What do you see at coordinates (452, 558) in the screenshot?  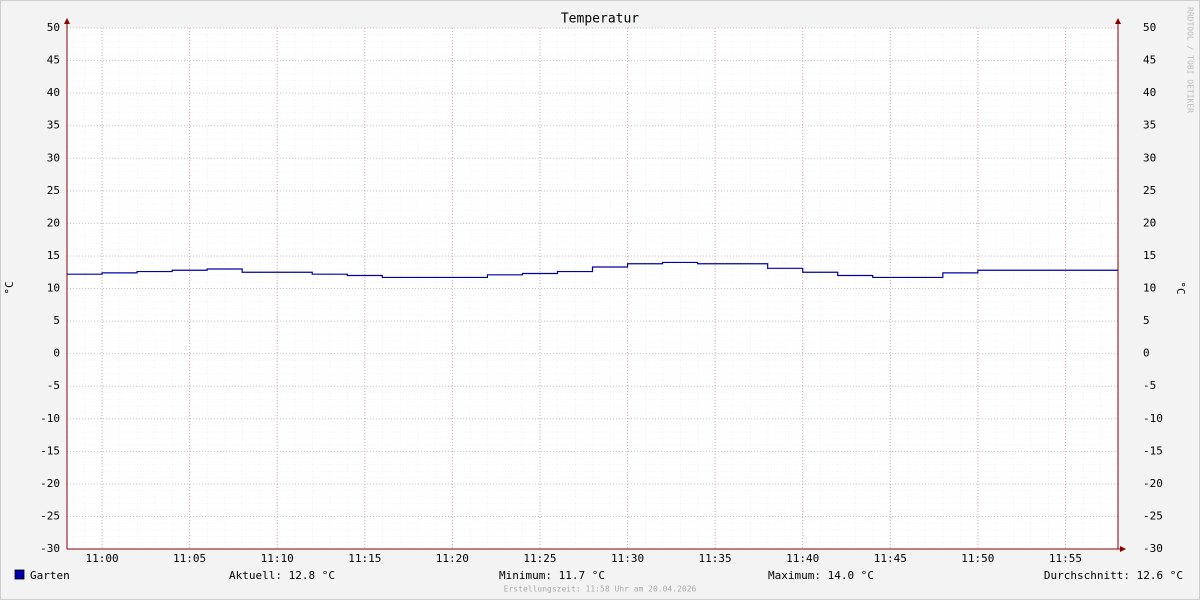 I see `x-tick-label: 11:20` at bounding box center [452, 558].